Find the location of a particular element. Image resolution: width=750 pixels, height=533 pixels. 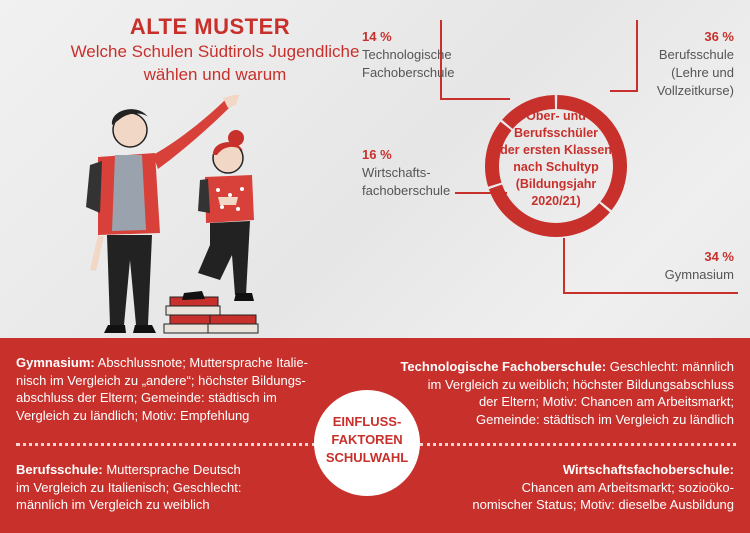

factor-line: Berufsschule: Muttersprache Deutsch is located at coordinates (166, 470).